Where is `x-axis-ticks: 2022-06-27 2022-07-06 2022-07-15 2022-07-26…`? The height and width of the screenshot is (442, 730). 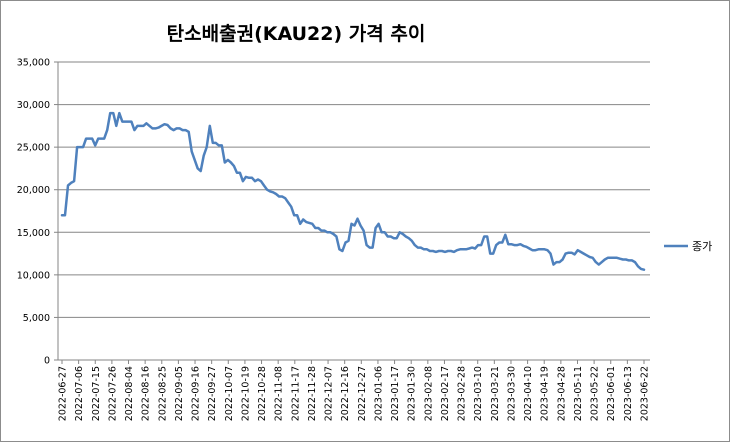
x-axis-ticks: 2022-06-27 2022-07-06 2022-07-15 2022-07-26… is located at coordinates (354, 390).